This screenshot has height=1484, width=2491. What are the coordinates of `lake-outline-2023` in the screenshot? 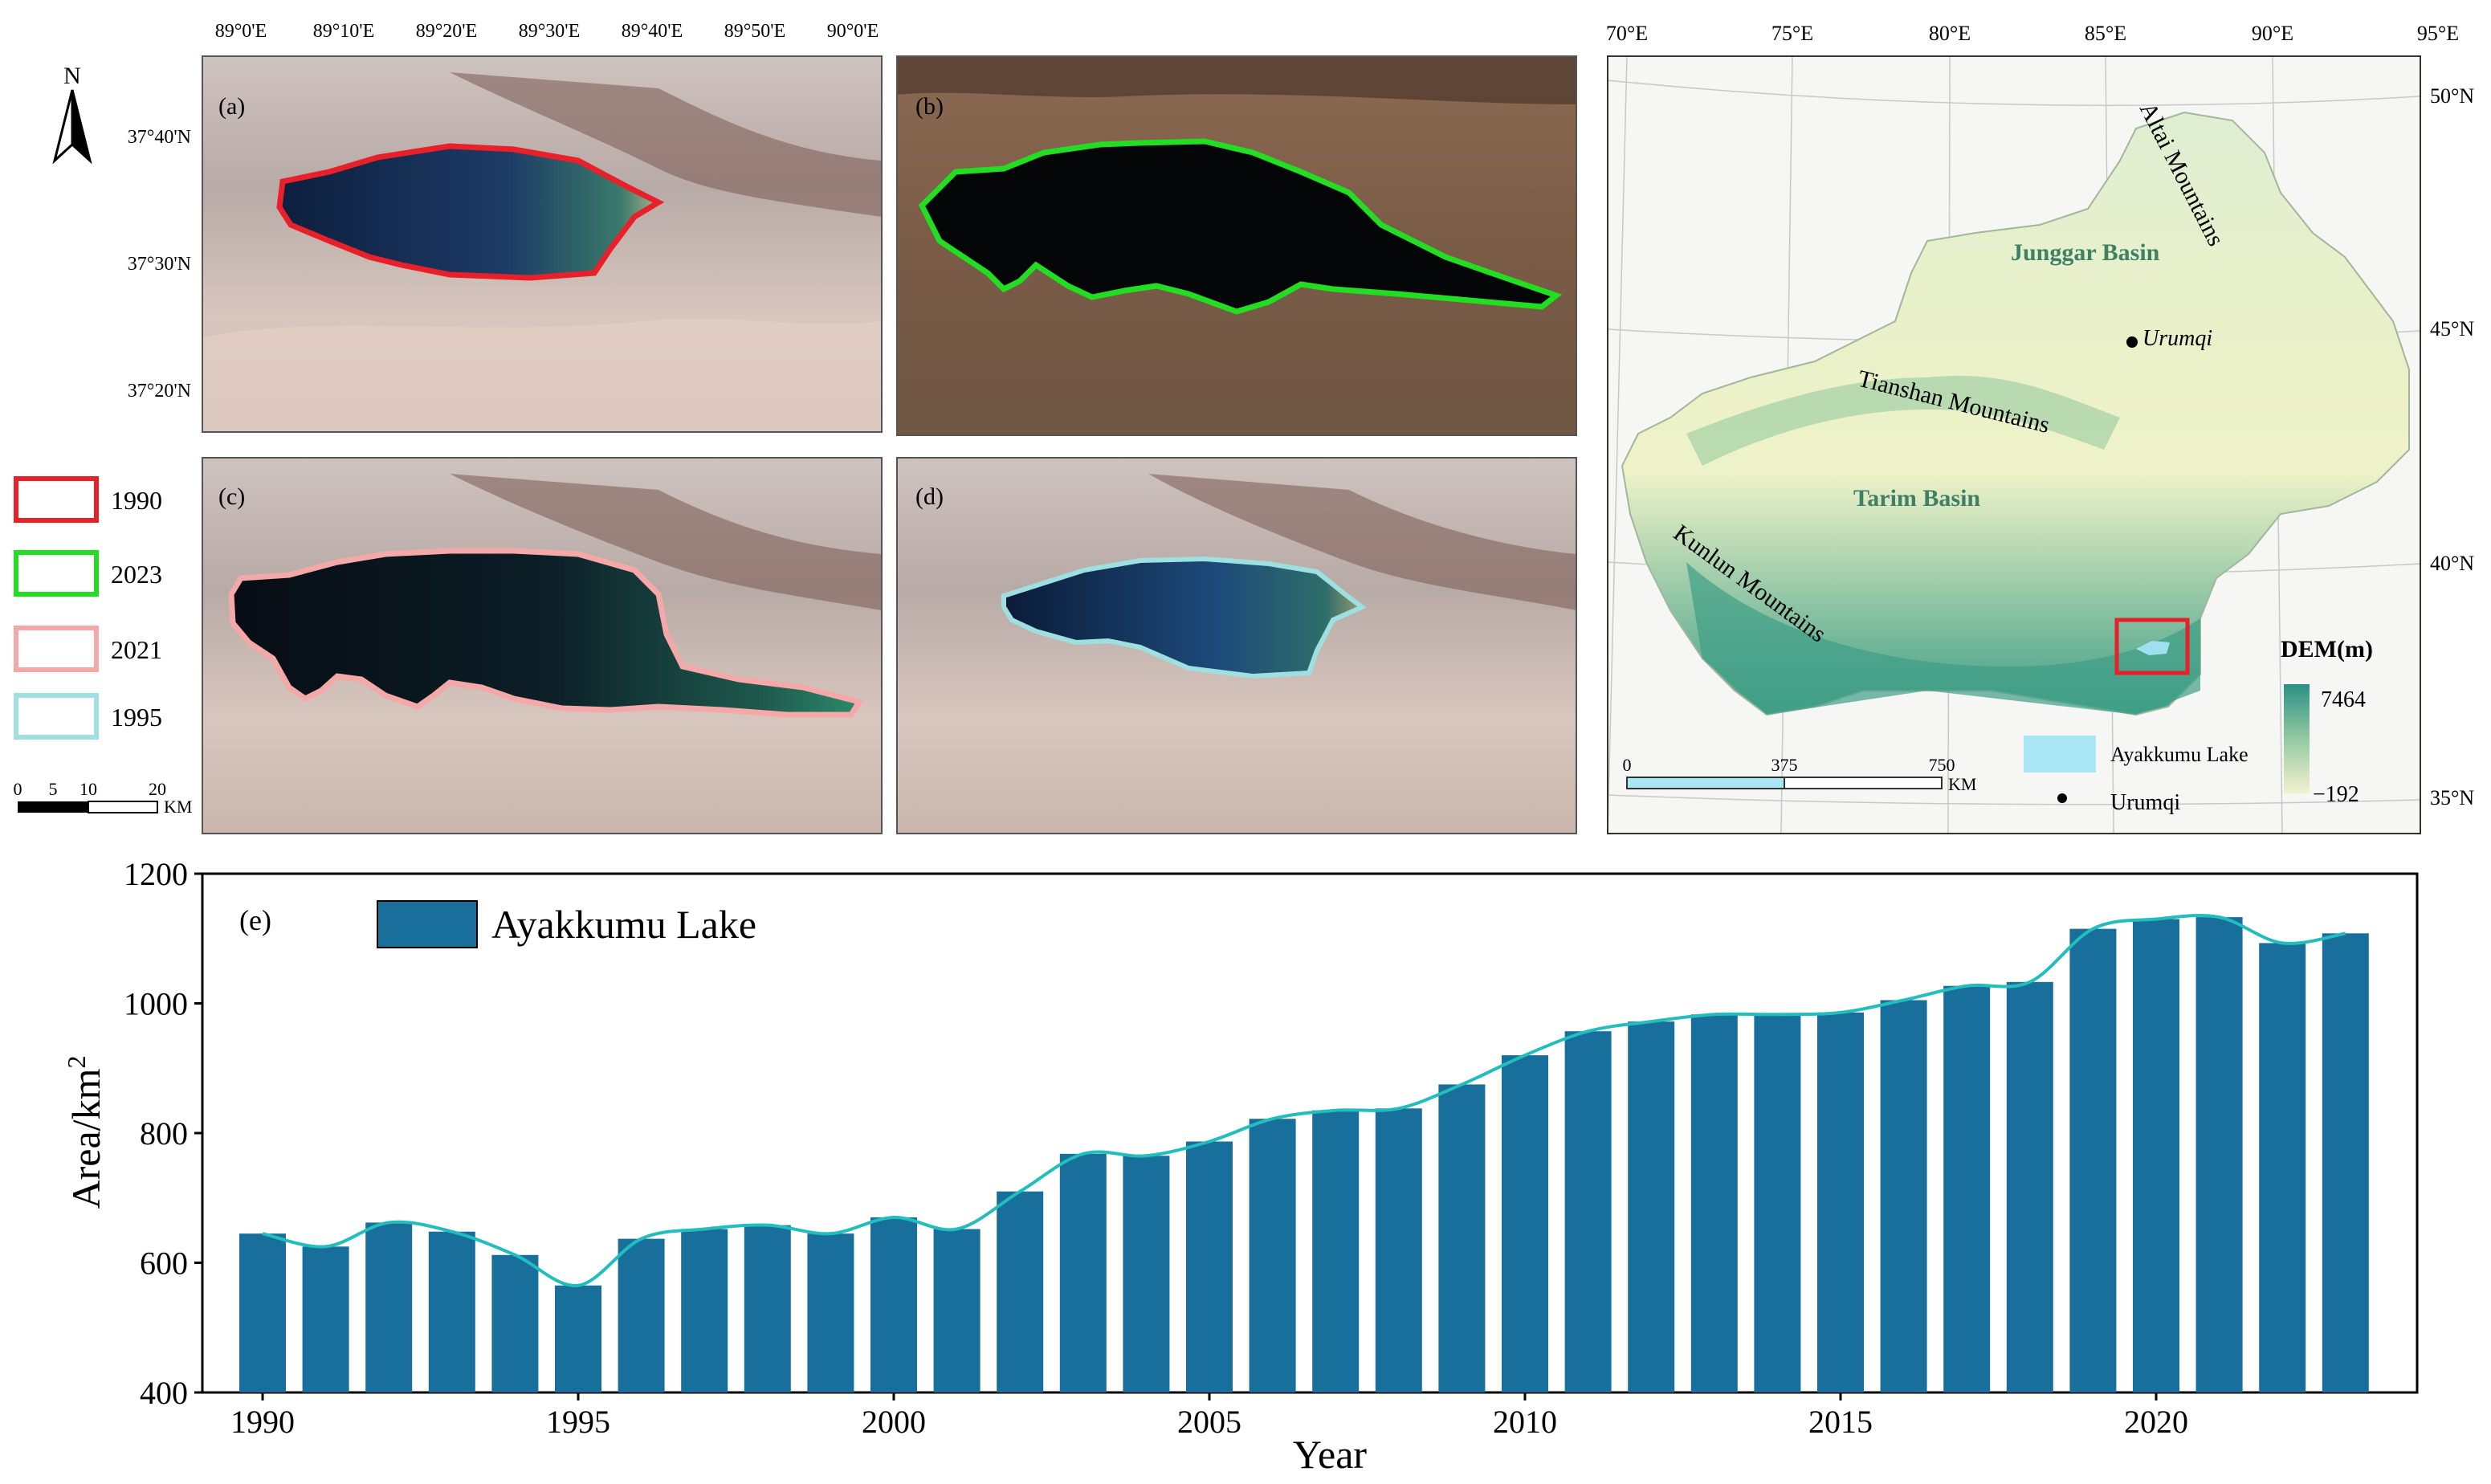 It's located at (1240, 226).